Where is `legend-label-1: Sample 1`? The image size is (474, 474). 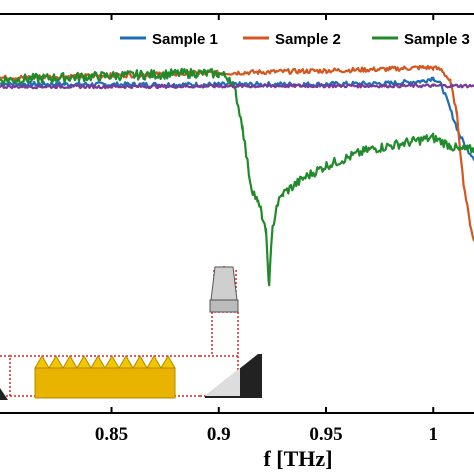 legend-label-1: Sample 1 is located at coordinates (185, 39).